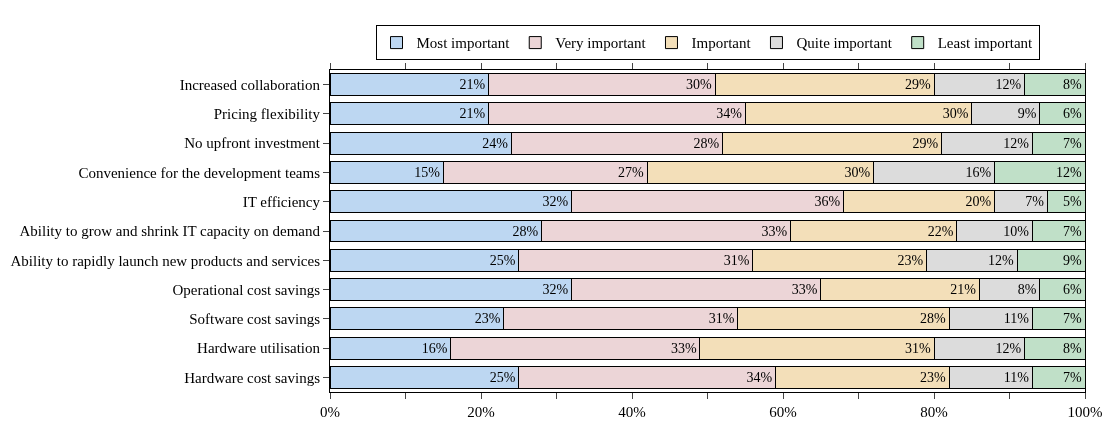 Image resolution: width=1113 pixels, height=430 pixels. What do you see at coordinates (165, 260) in the screenshot?
I see `y-tick-label: Ability to rapidly launch new products and services` at bounding box center [165, 260].